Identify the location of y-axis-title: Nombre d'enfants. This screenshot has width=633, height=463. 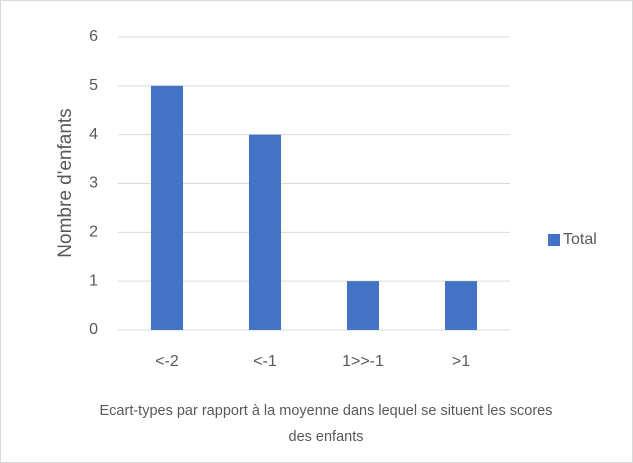
(65, 182).